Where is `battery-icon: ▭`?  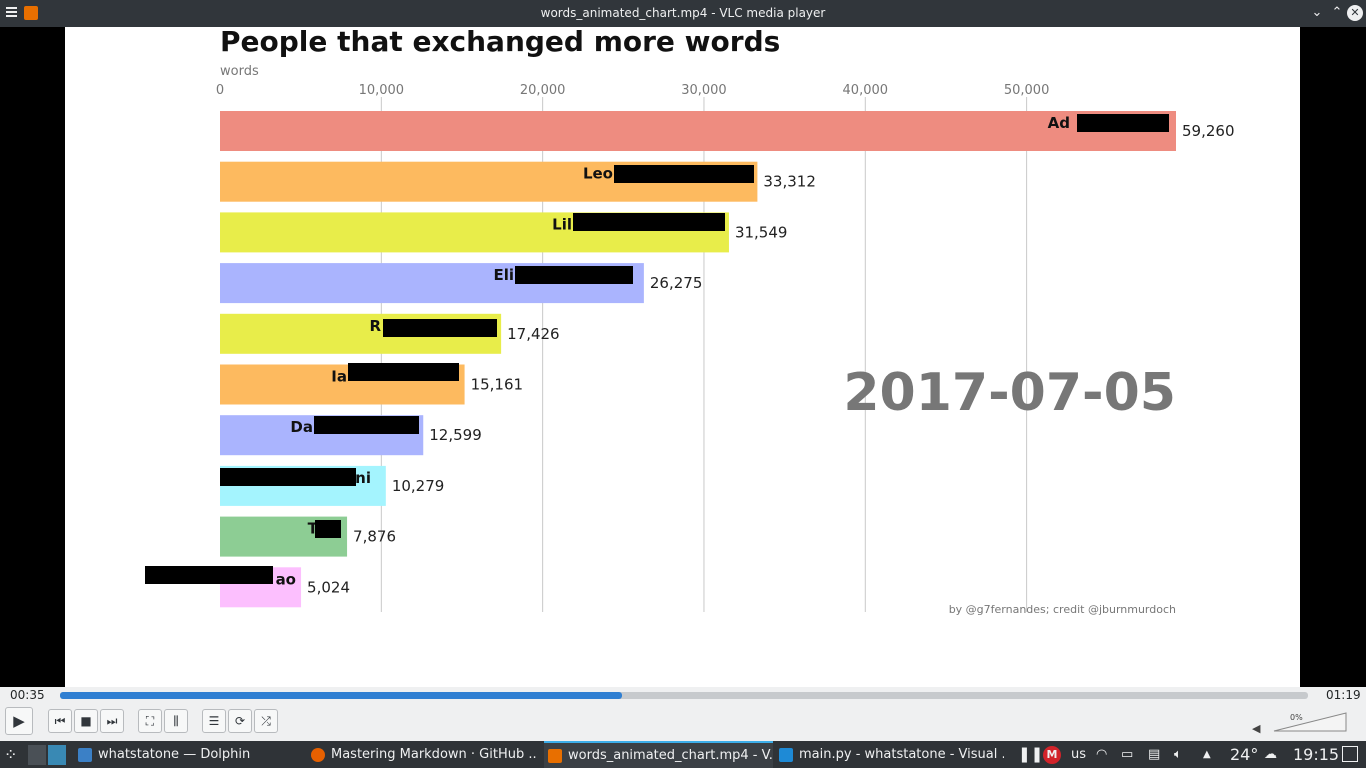 battery-icon: ▭ is located at coordinates (1127, 754).